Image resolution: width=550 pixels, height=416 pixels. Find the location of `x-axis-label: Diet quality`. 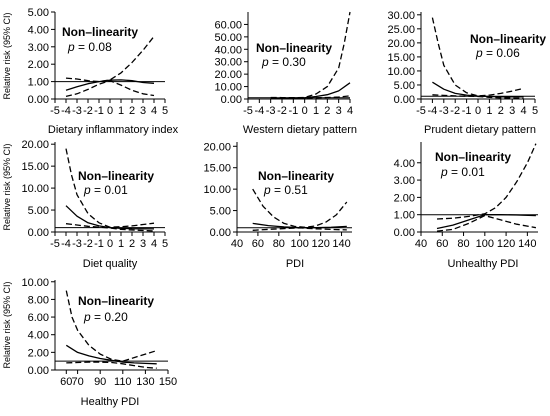

x-axis-label: Diet quality is located at coordinates (110, 264).